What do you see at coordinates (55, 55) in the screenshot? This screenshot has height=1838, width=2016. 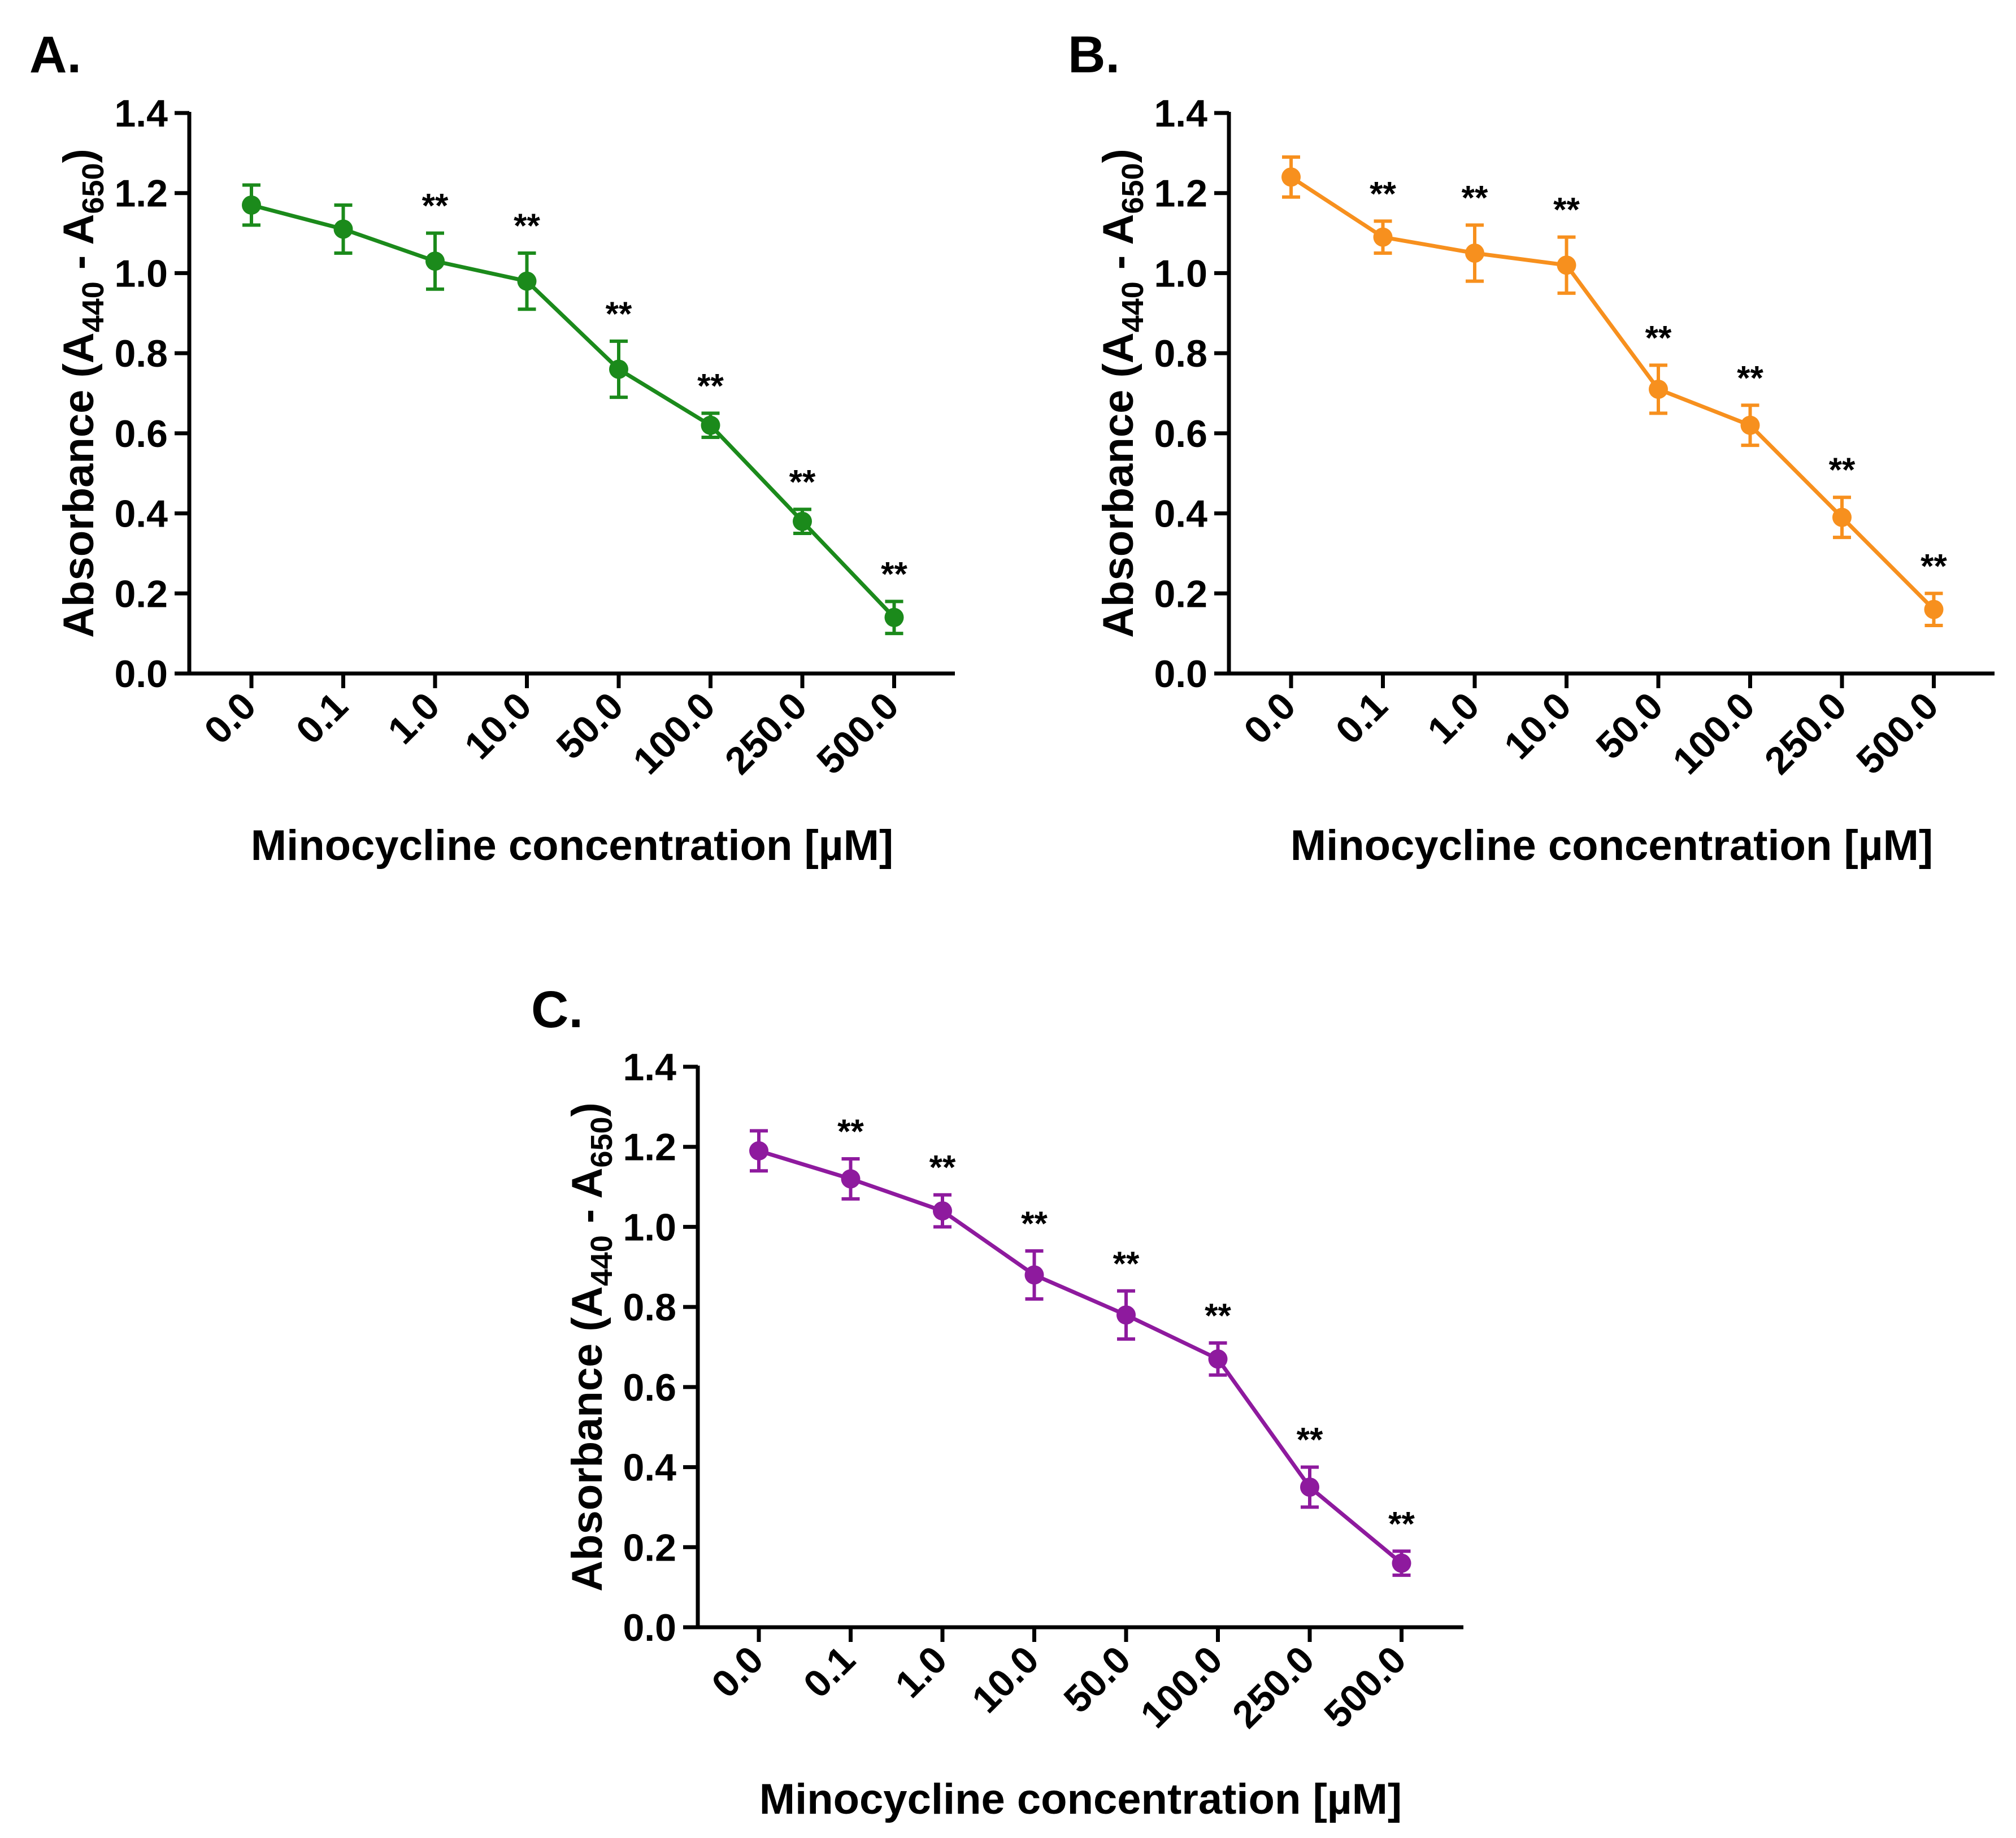 I see `panel-label: A.` at bounding box center [55, 55].